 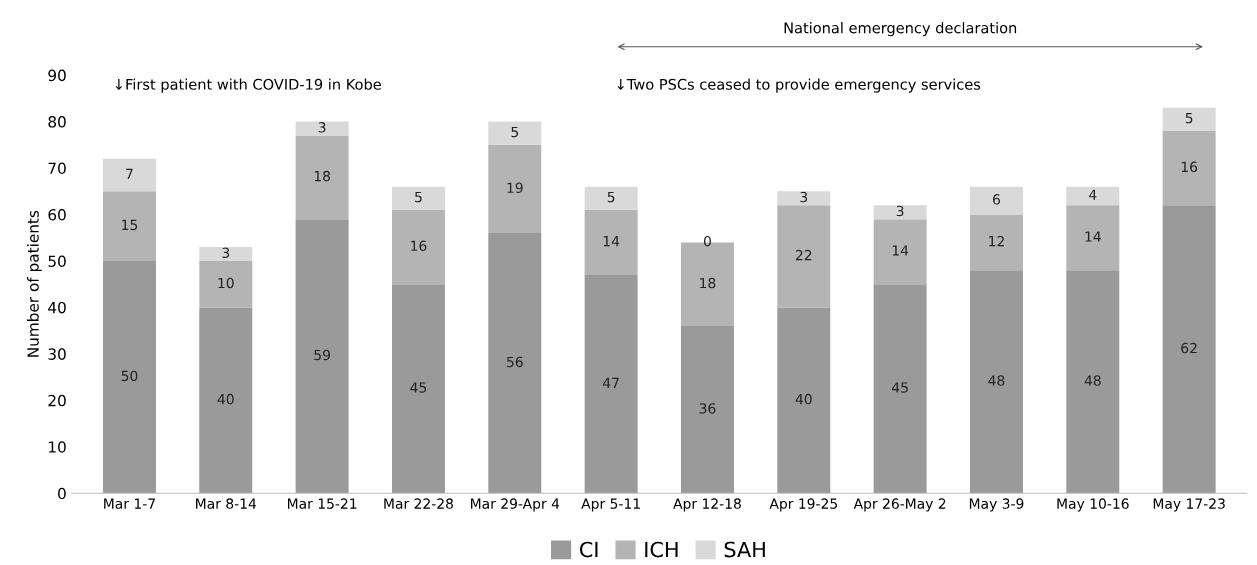 What do you see at coordinates (799, 85) in the screenshot?
I see `annotation: ↓Two PSCs ceased to provide emergency services` at bounding box center [799, 85].